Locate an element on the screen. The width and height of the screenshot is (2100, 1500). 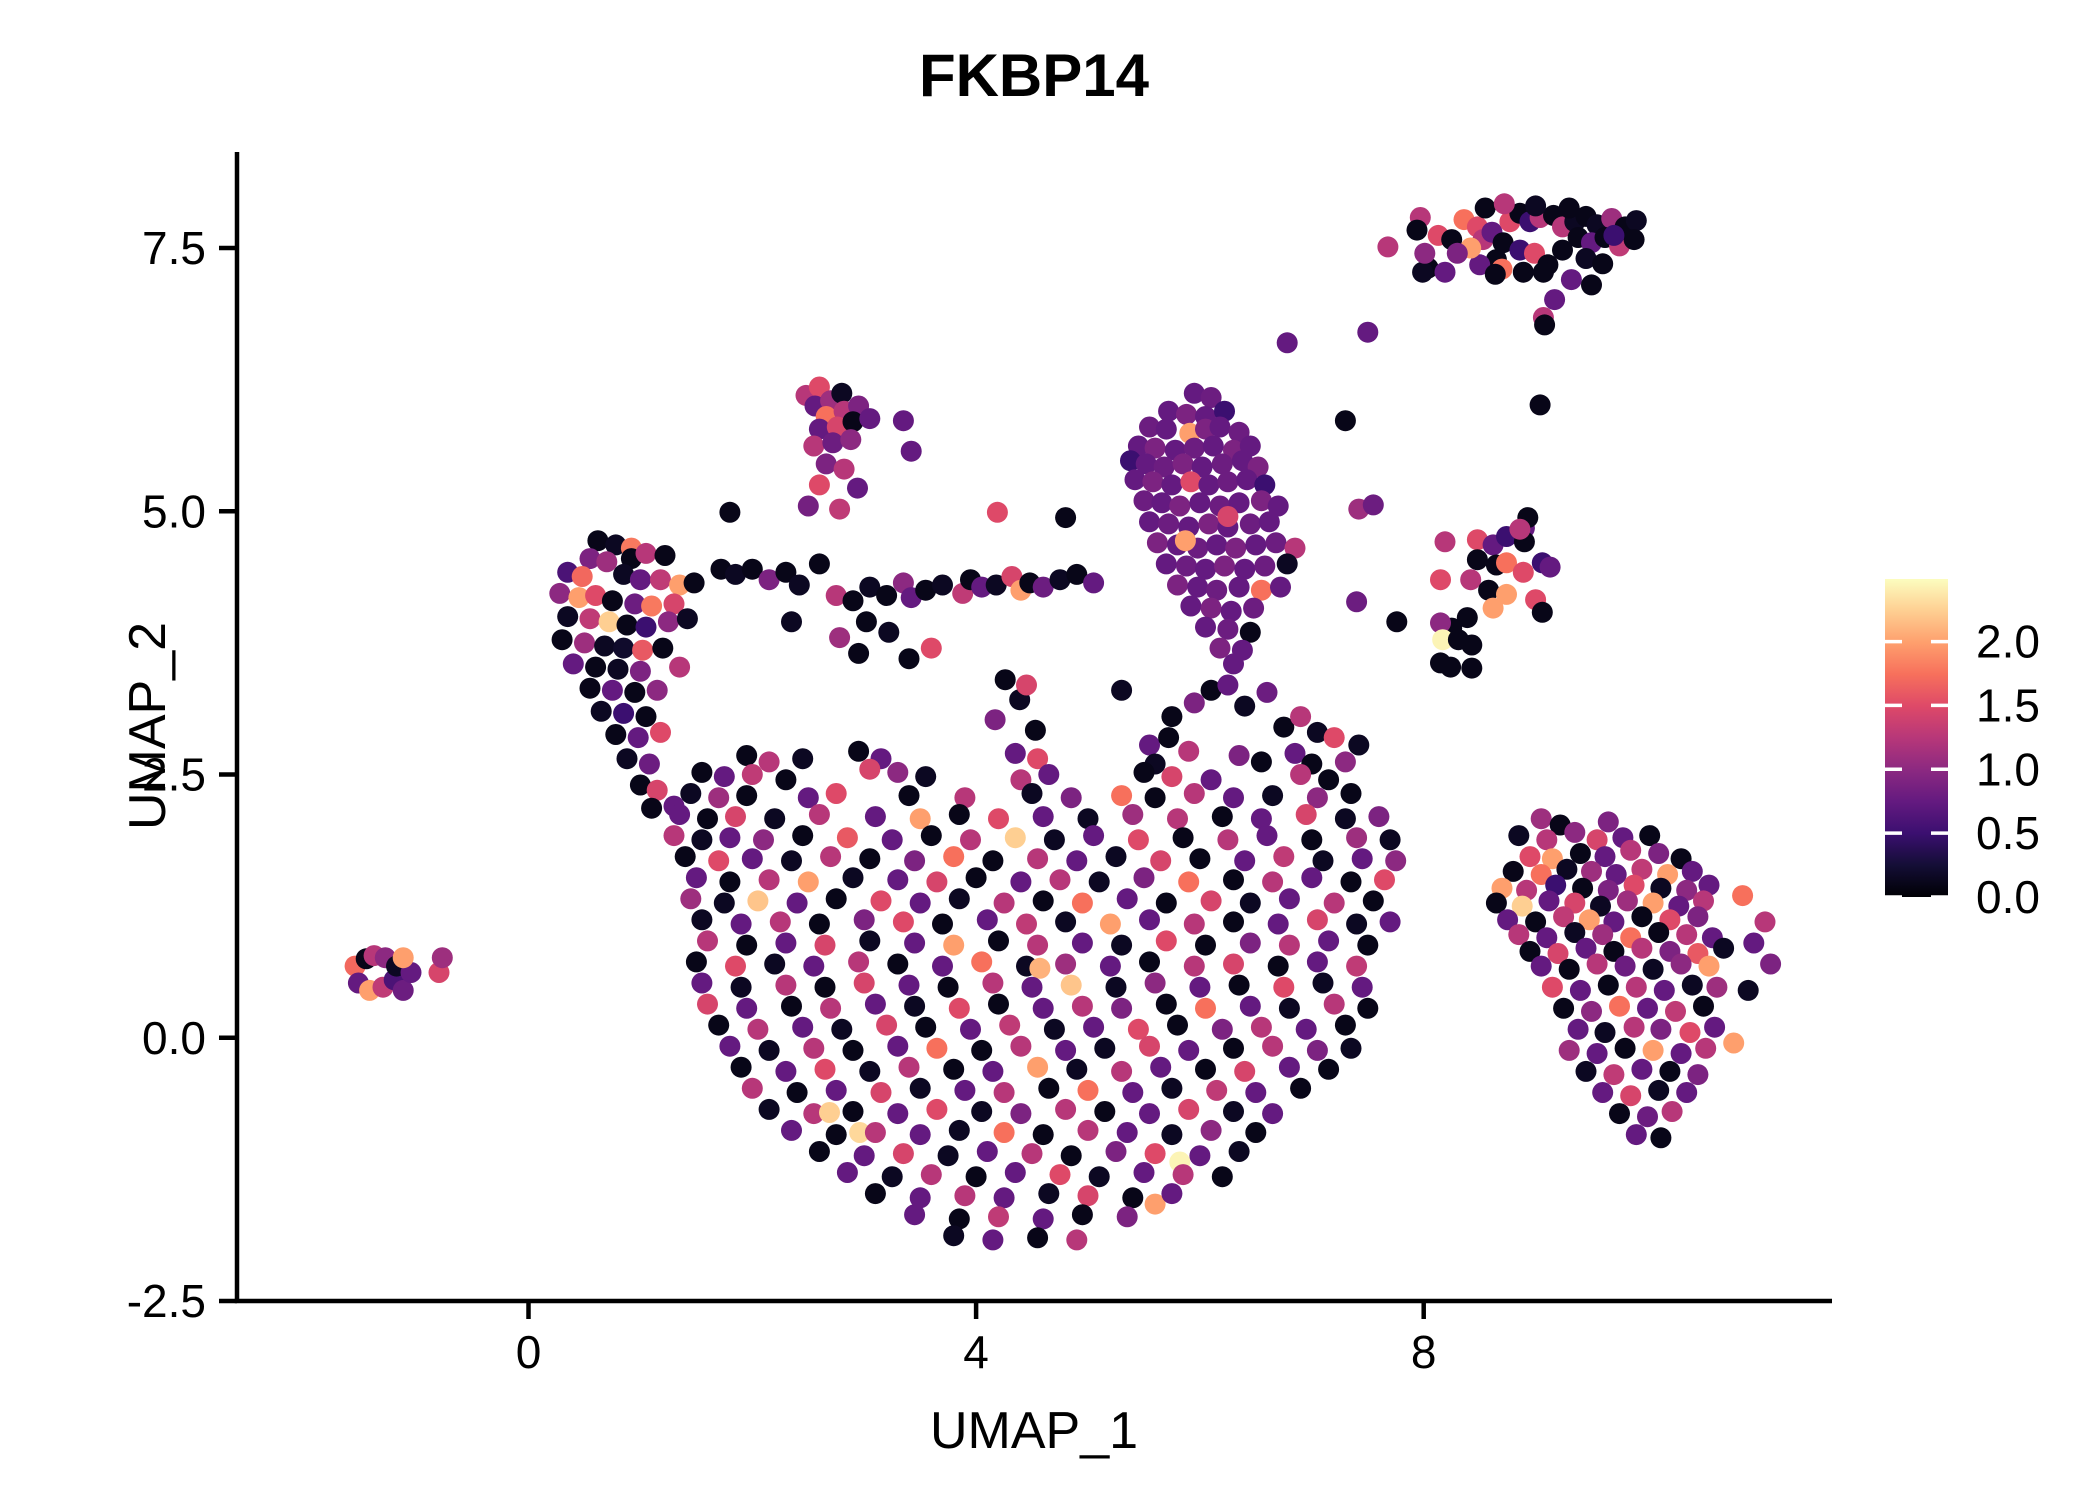
x-axis-ticks: 0 4 8 is located at coordinates (976, 1339).